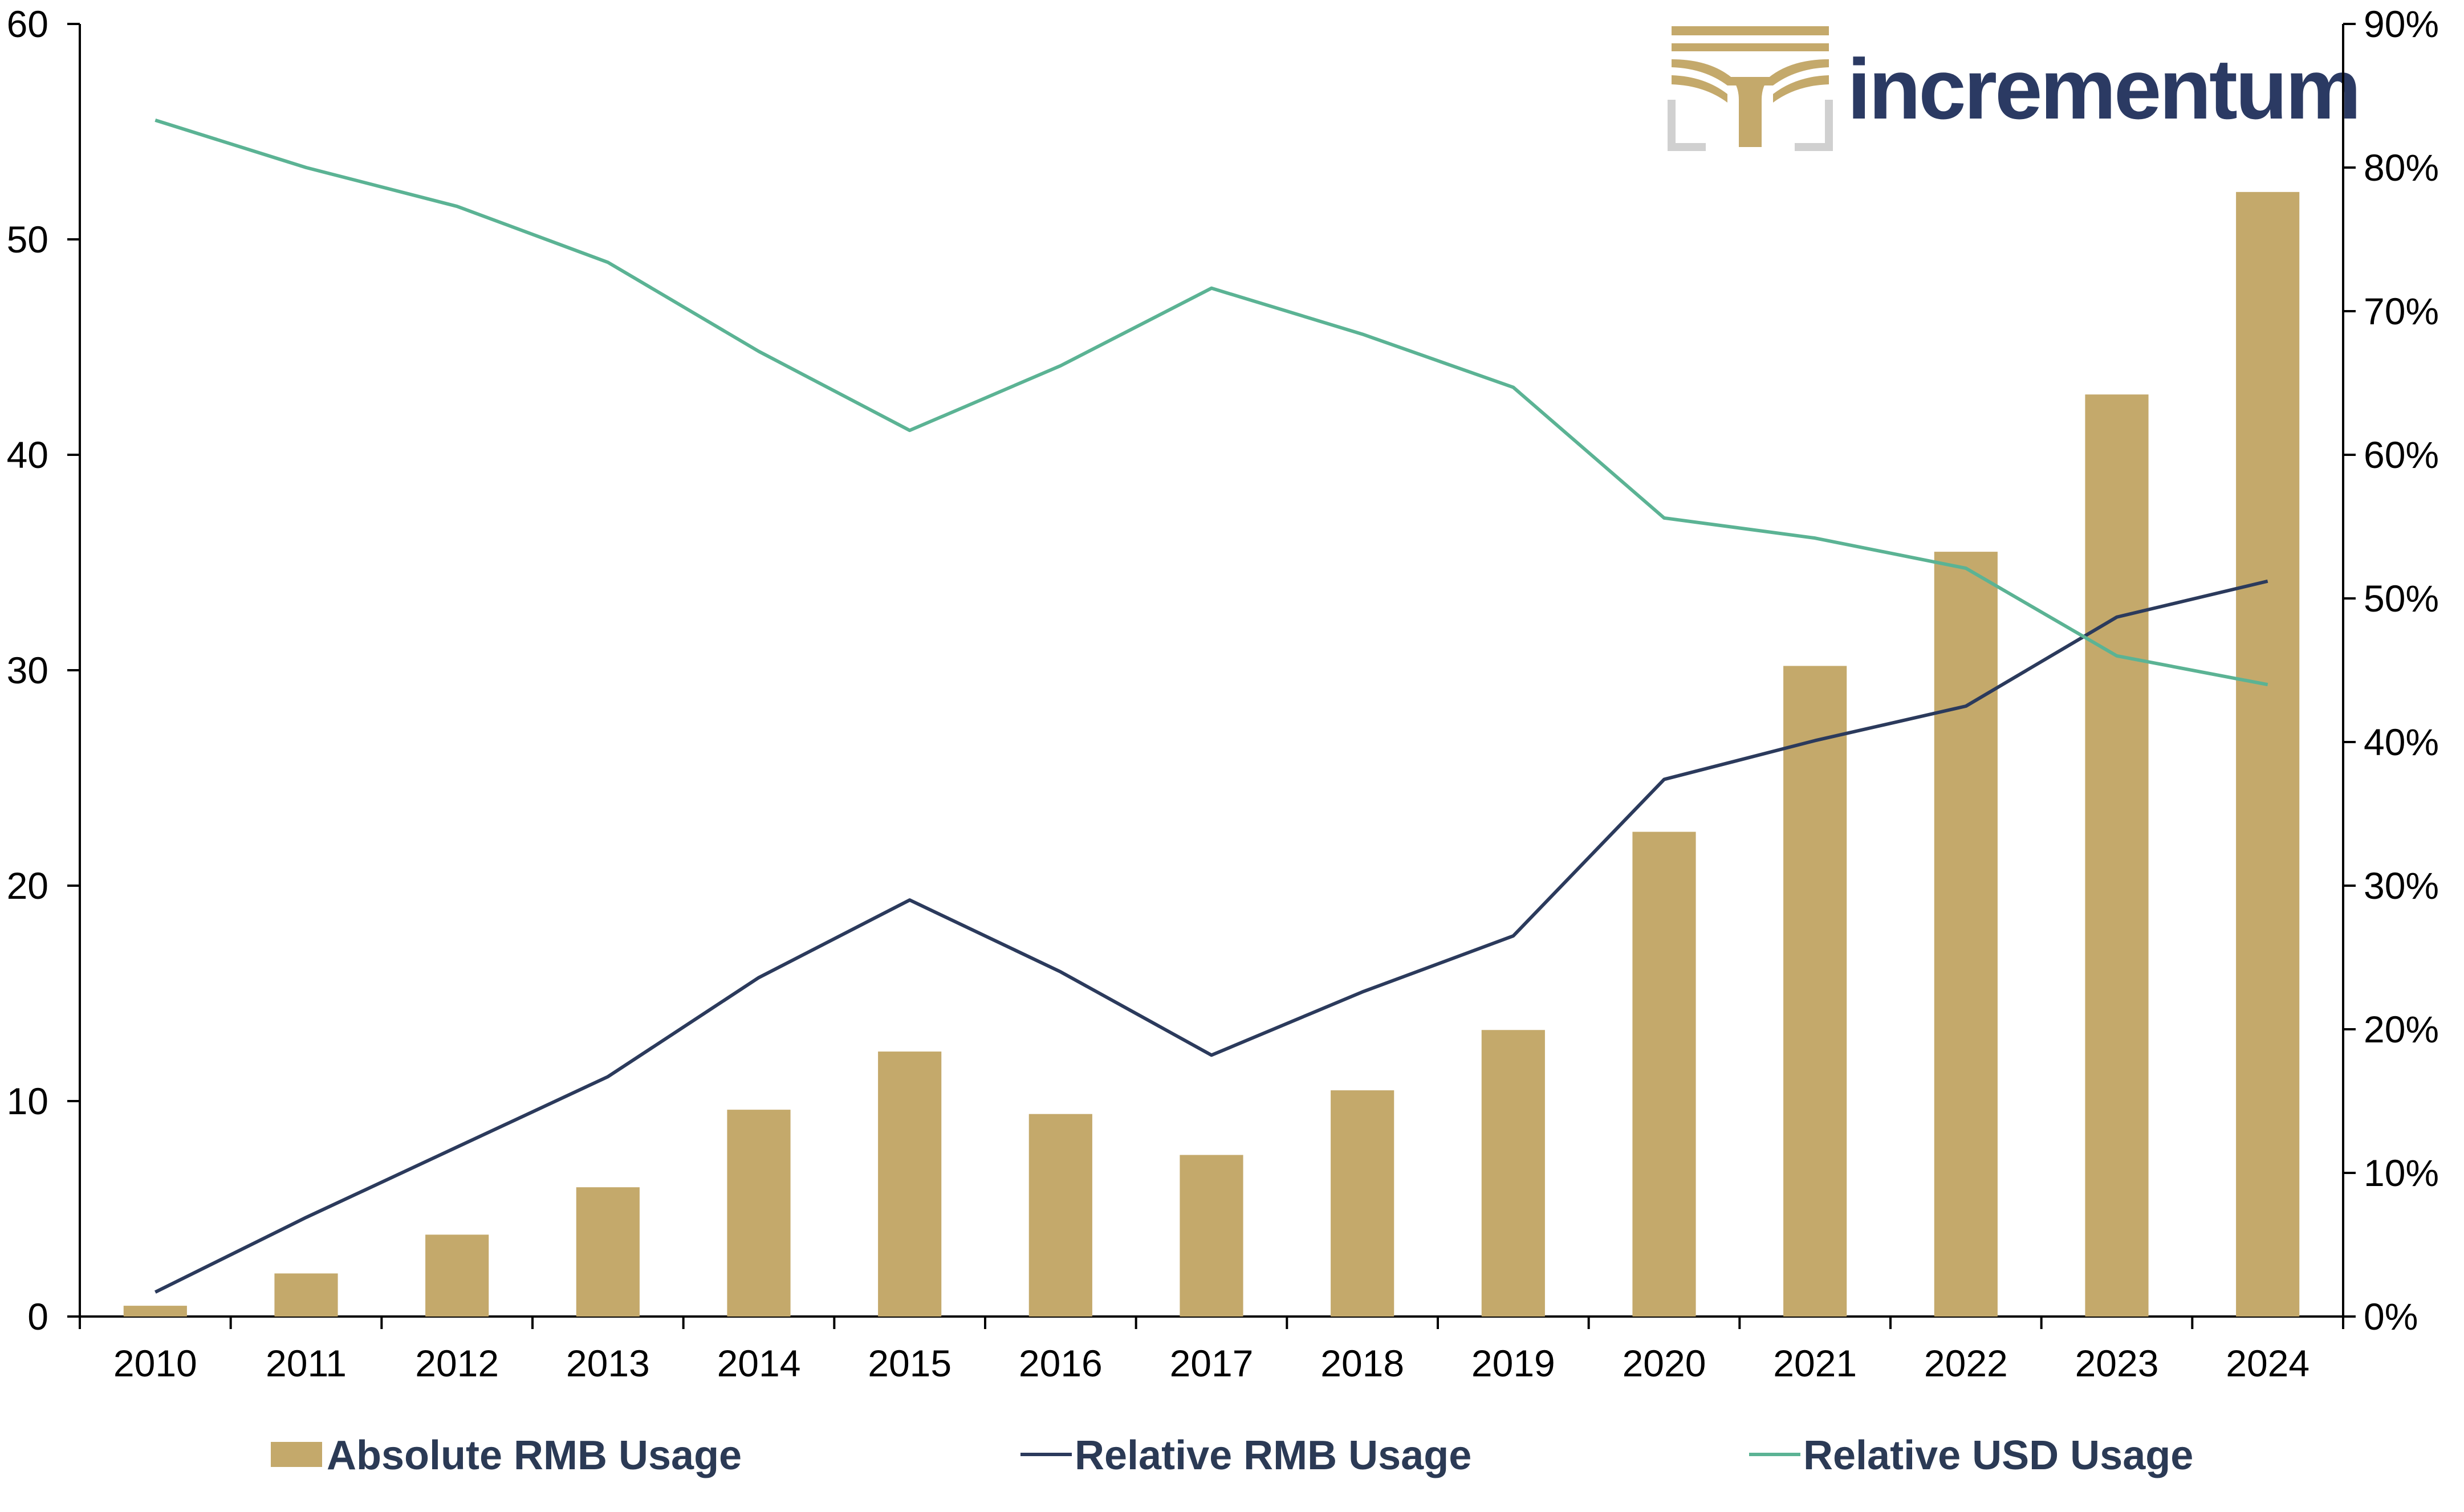  Describe the element at coordinates (2401, 24) in the screenshot. I see `y-right-tick-label: 90%` at that location.